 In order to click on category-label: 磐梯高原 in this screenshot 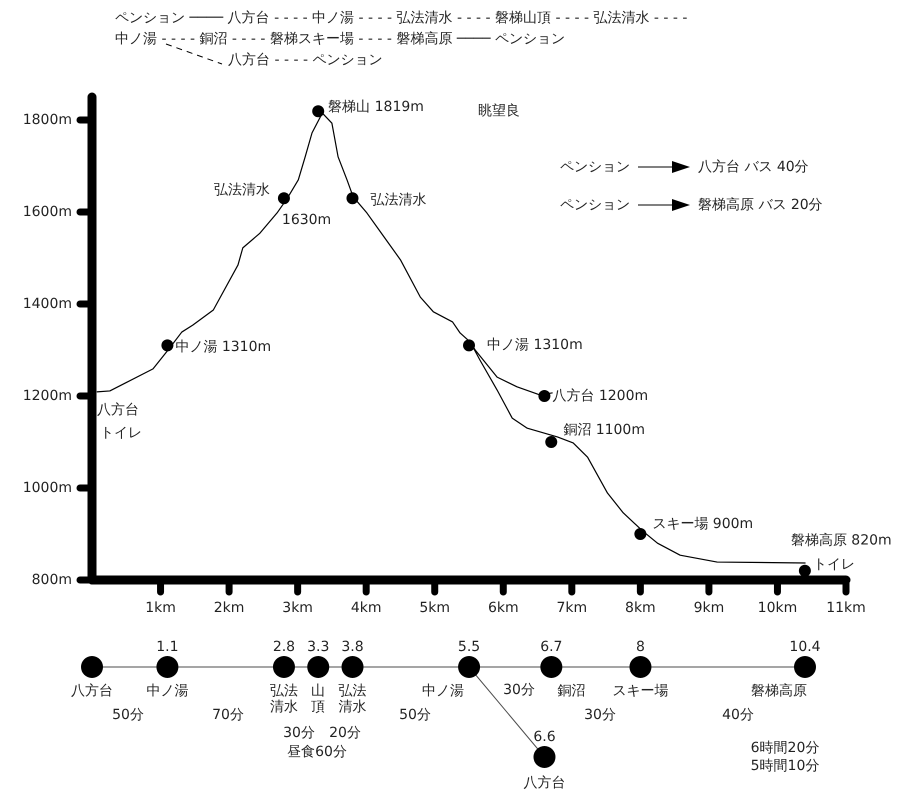, I will do `click(779, 690)`.